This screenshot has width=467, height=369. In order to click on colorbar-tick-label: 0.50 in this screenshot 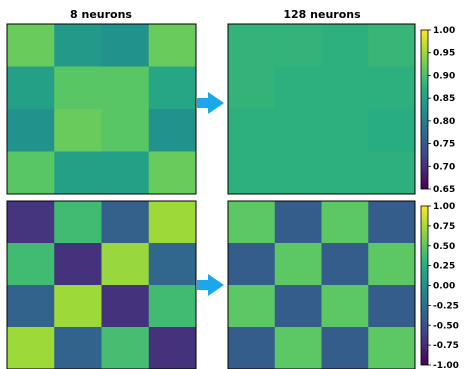, I will do `click(444, 247)`.